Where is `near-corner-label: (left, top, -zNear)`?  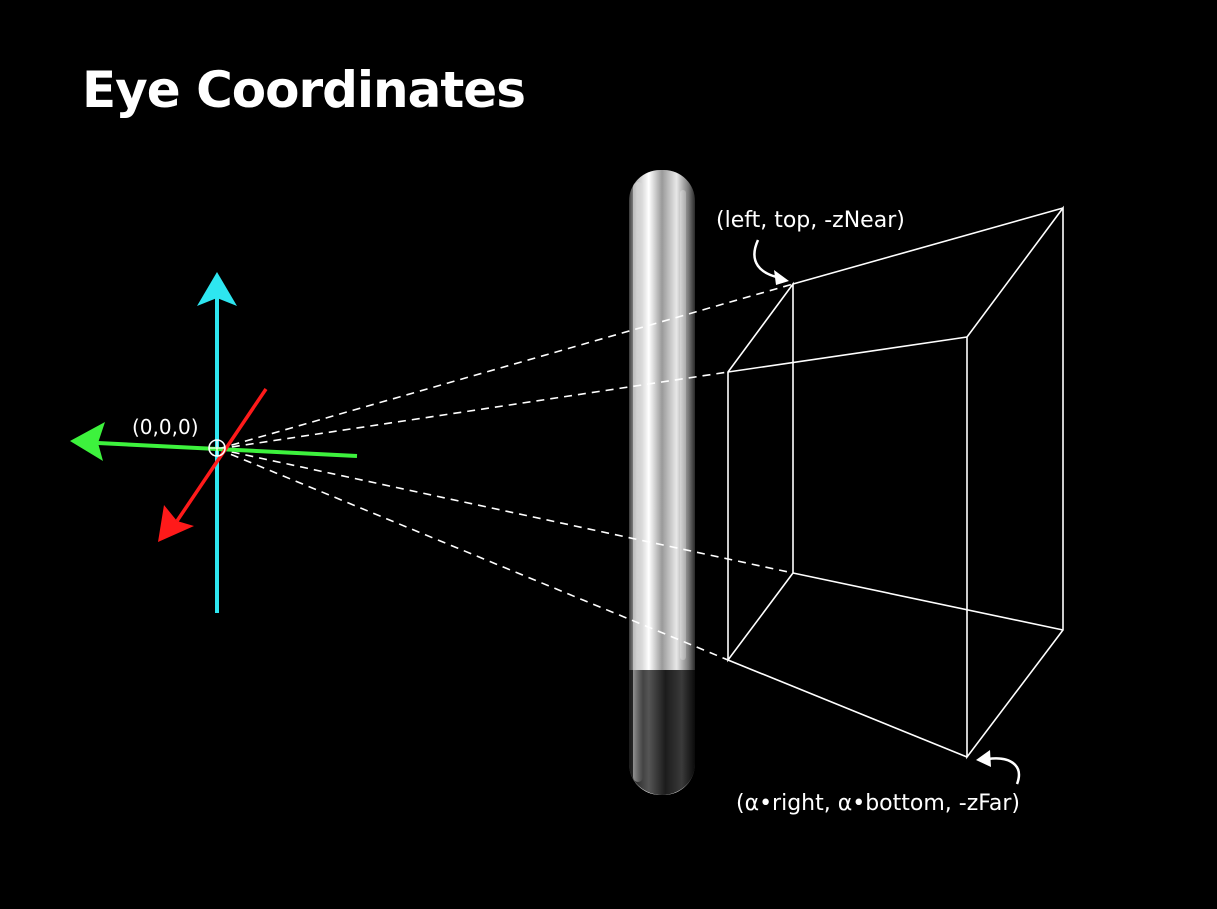 near-corner-label: (left, top, -zNear) is located at coordinates (810, 220).